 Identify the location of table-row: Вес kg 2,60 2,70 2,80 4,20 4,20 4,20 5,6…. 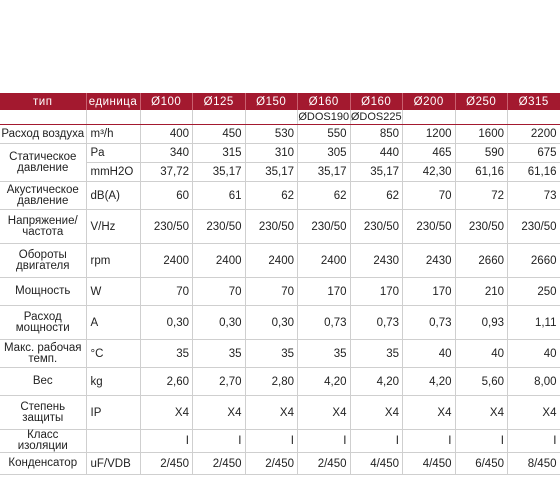
(280, 381).